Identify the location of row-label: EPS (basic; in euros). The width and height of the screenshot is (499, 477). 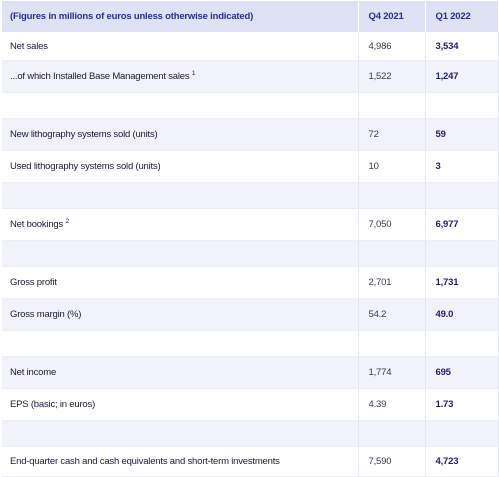
(180, 404).